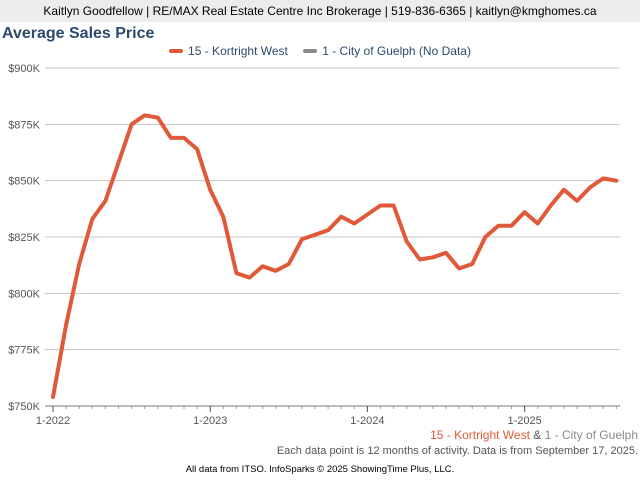 The width and height of the screenshot is (640, 480). I want to click on legend-label-city-of-guelph: 1 - City of Guelph (No Data), so click(396, 51).